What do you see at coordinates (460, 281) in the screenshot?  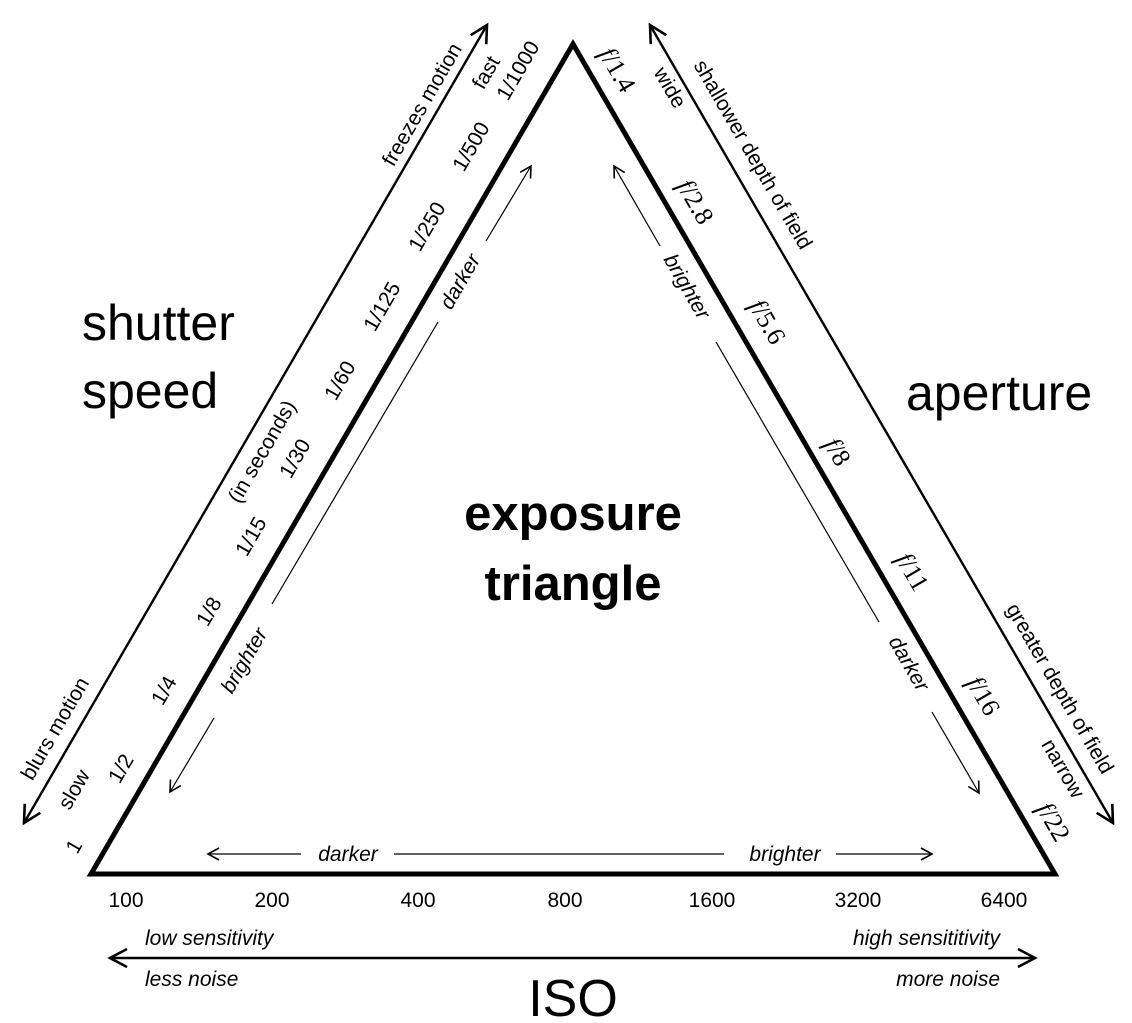 I see `shutter-light-darker: darker` at bounding box center [460, 281].